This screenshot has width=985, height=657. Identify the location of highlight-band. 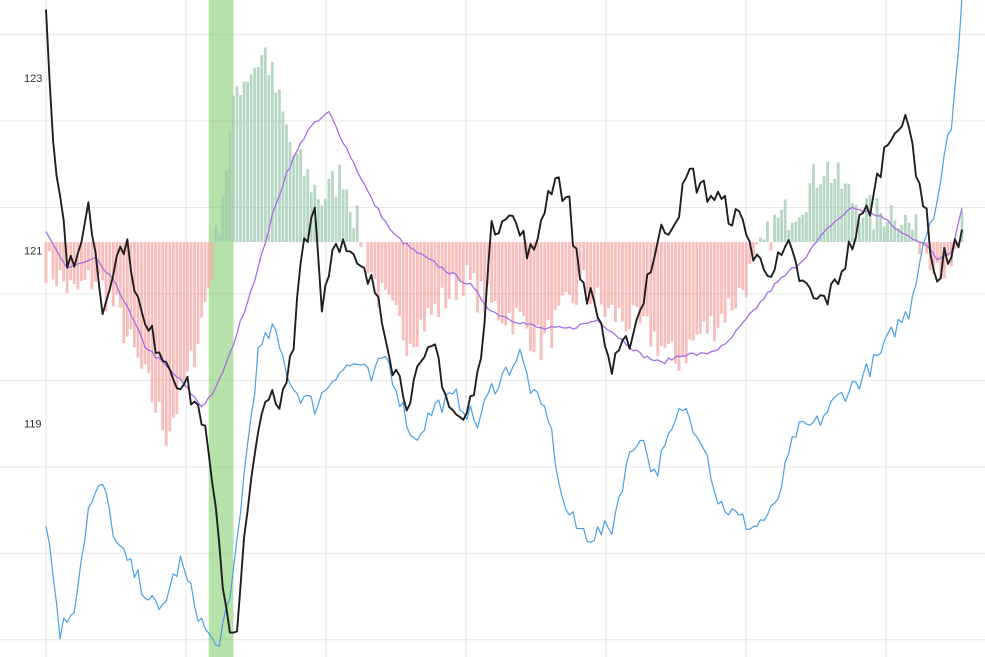
(221, 328).